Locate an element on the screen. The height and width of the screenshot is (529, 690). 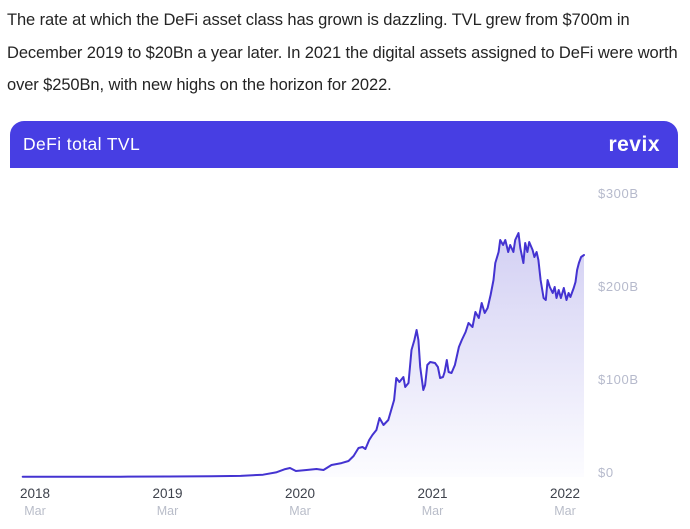
chart-card-header: DeFi total TVL revix is located at coordinates (344, 144).